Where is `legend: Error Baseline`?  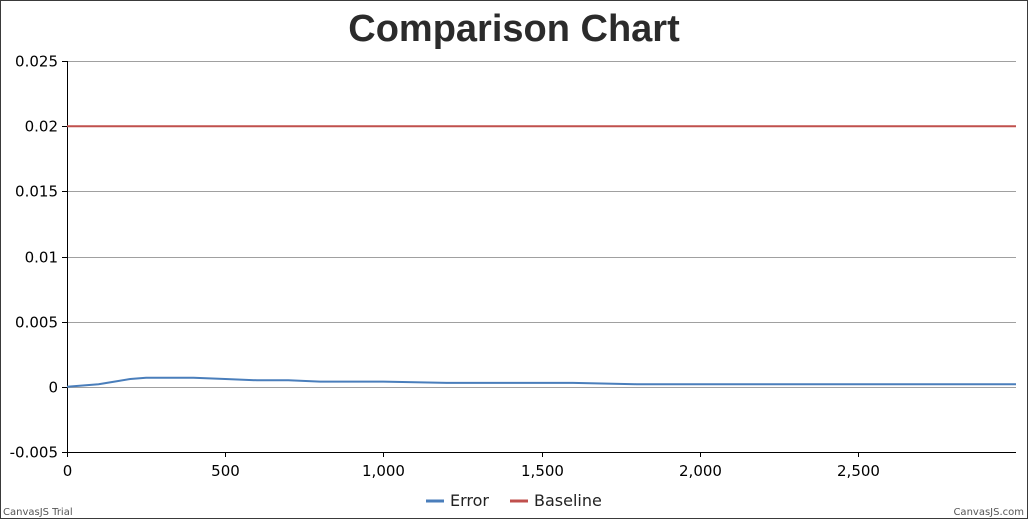
legend: Error Baseline is located at coordinates (514, 500).